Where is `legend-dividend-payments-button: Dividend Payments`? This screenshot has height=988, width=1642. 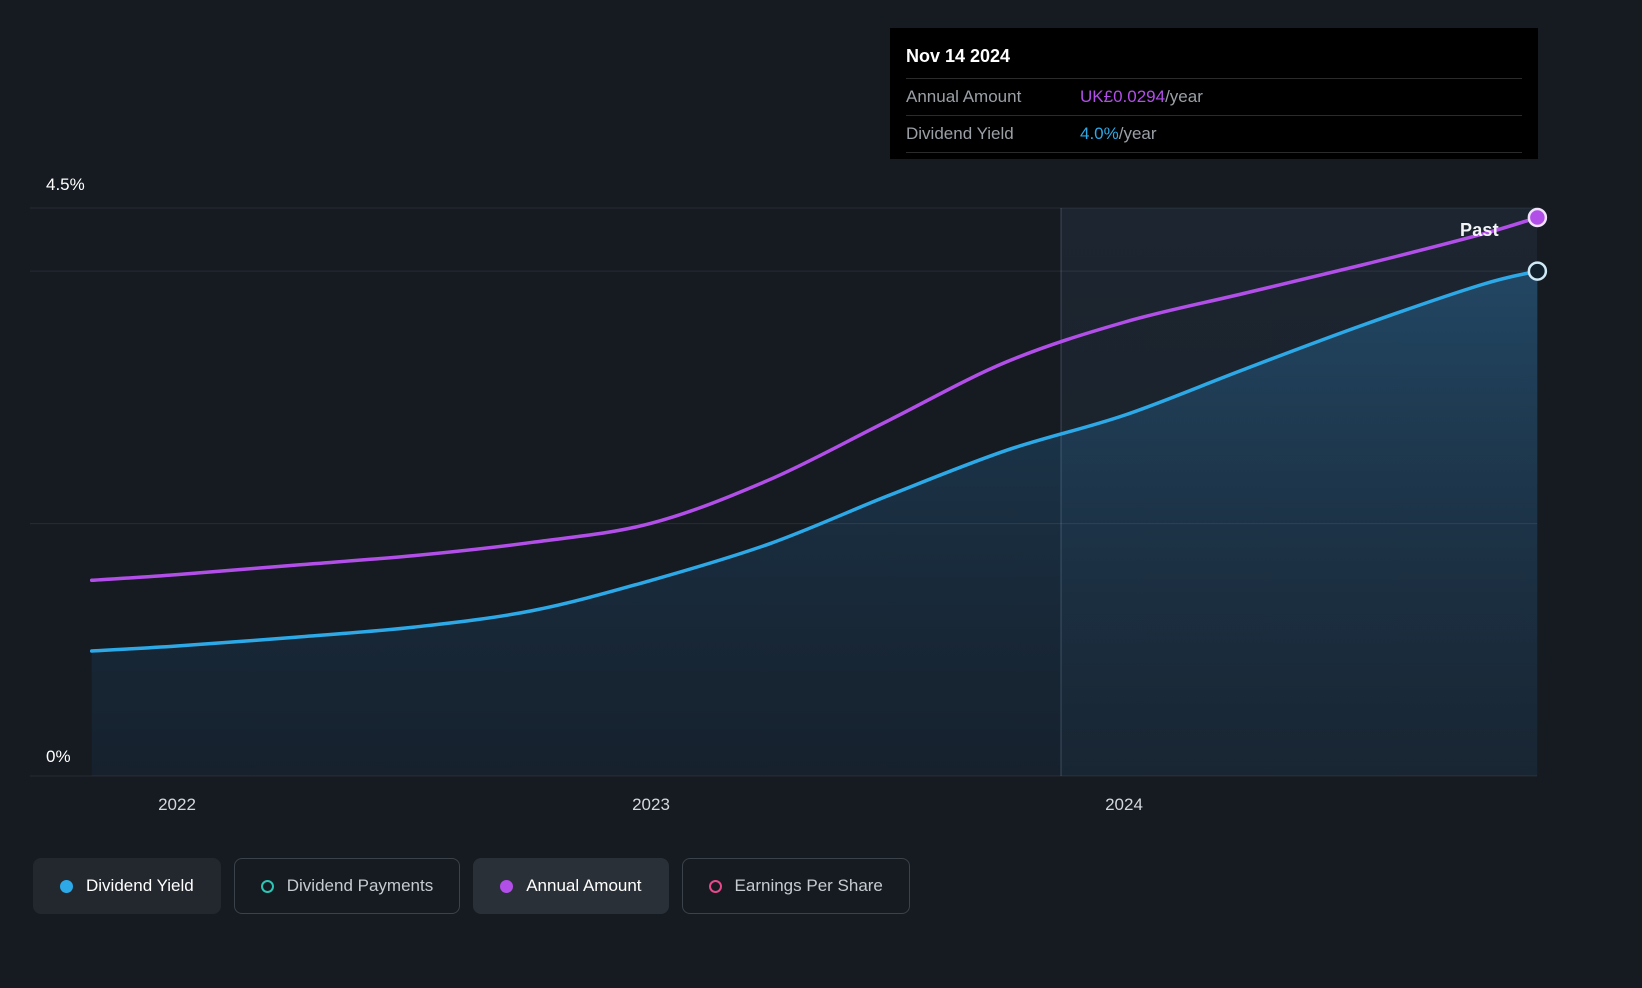 legend-dividend-payments-button: Dividend Payments is located at coordinates (347, 886).